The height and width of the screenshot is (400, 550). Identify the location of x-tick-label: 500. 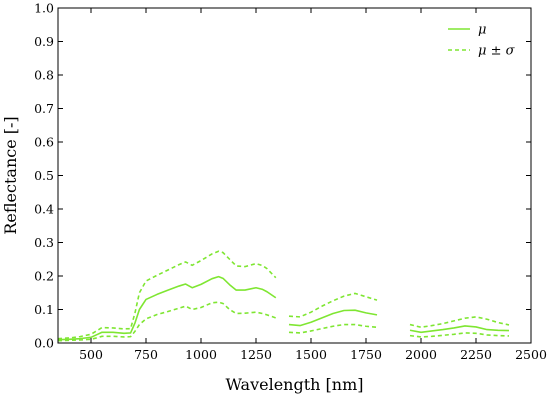
(91, 354).